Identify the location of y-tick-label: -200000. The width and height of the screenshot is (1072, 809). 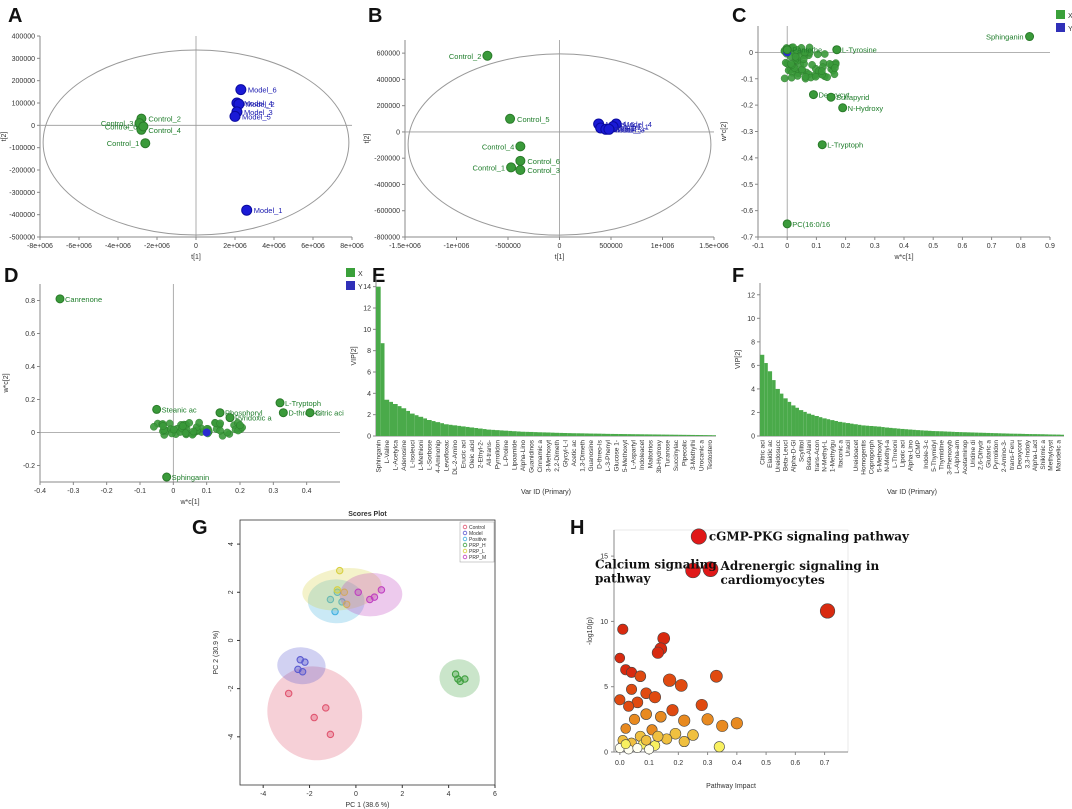
(22, 171).